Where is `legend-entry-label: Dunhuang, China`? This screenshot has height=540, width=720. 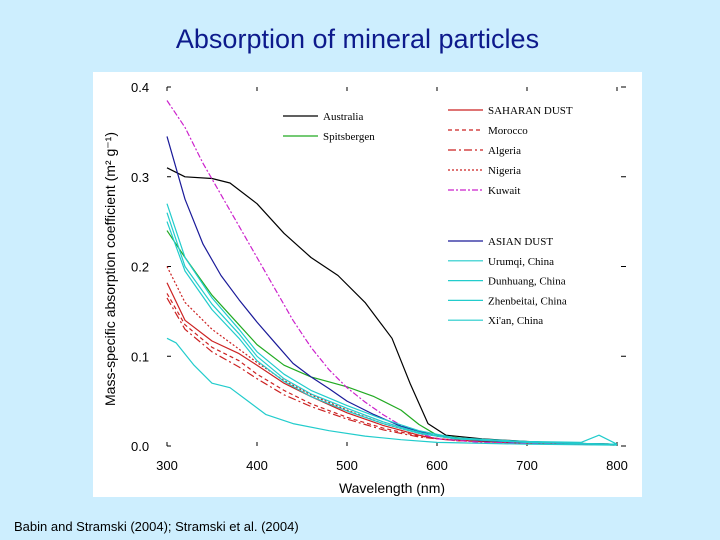 legend-entry-label: Dunhuang, China is located at coordinates (527, 282).